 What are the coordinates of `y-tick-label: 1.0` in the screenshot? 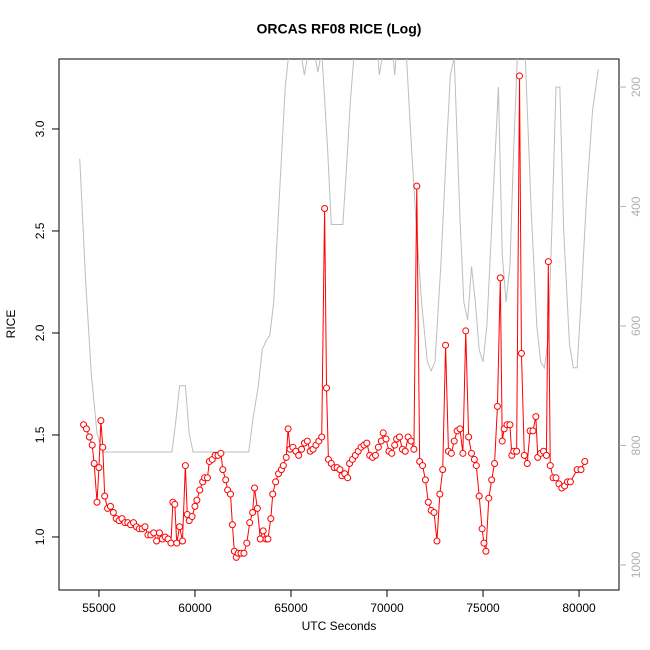 It's located at (40, 536).